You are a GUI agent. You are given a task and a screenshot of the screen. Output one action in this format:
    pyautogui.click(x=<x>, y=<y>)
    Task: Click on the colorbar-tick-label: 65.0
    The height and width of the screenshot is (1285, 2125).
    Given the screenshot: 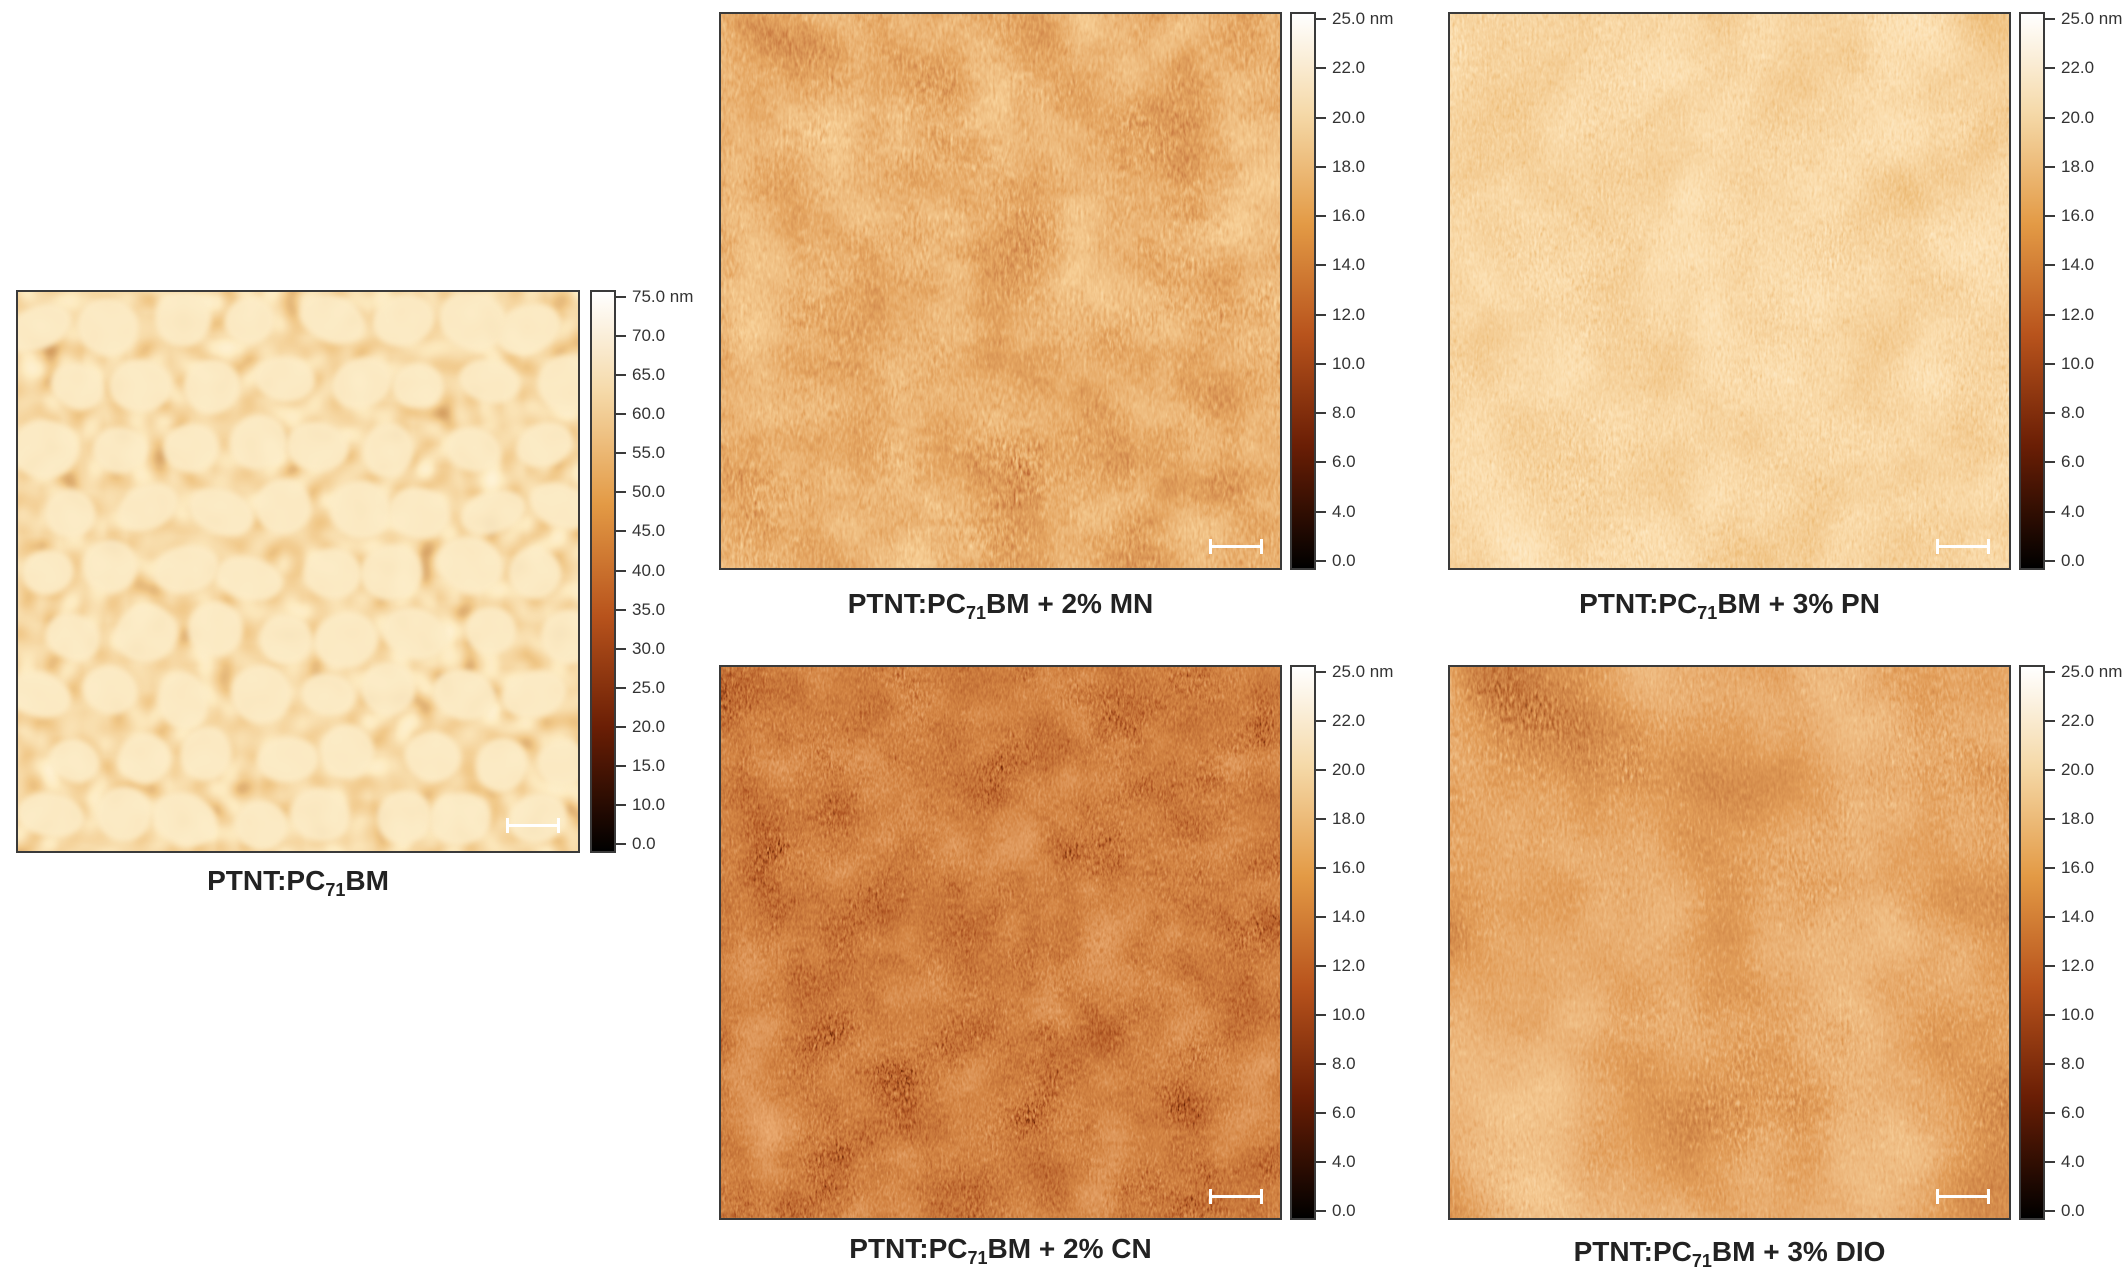 What is the action you would take?
    pyautogui.click(x=649, y=374)
    